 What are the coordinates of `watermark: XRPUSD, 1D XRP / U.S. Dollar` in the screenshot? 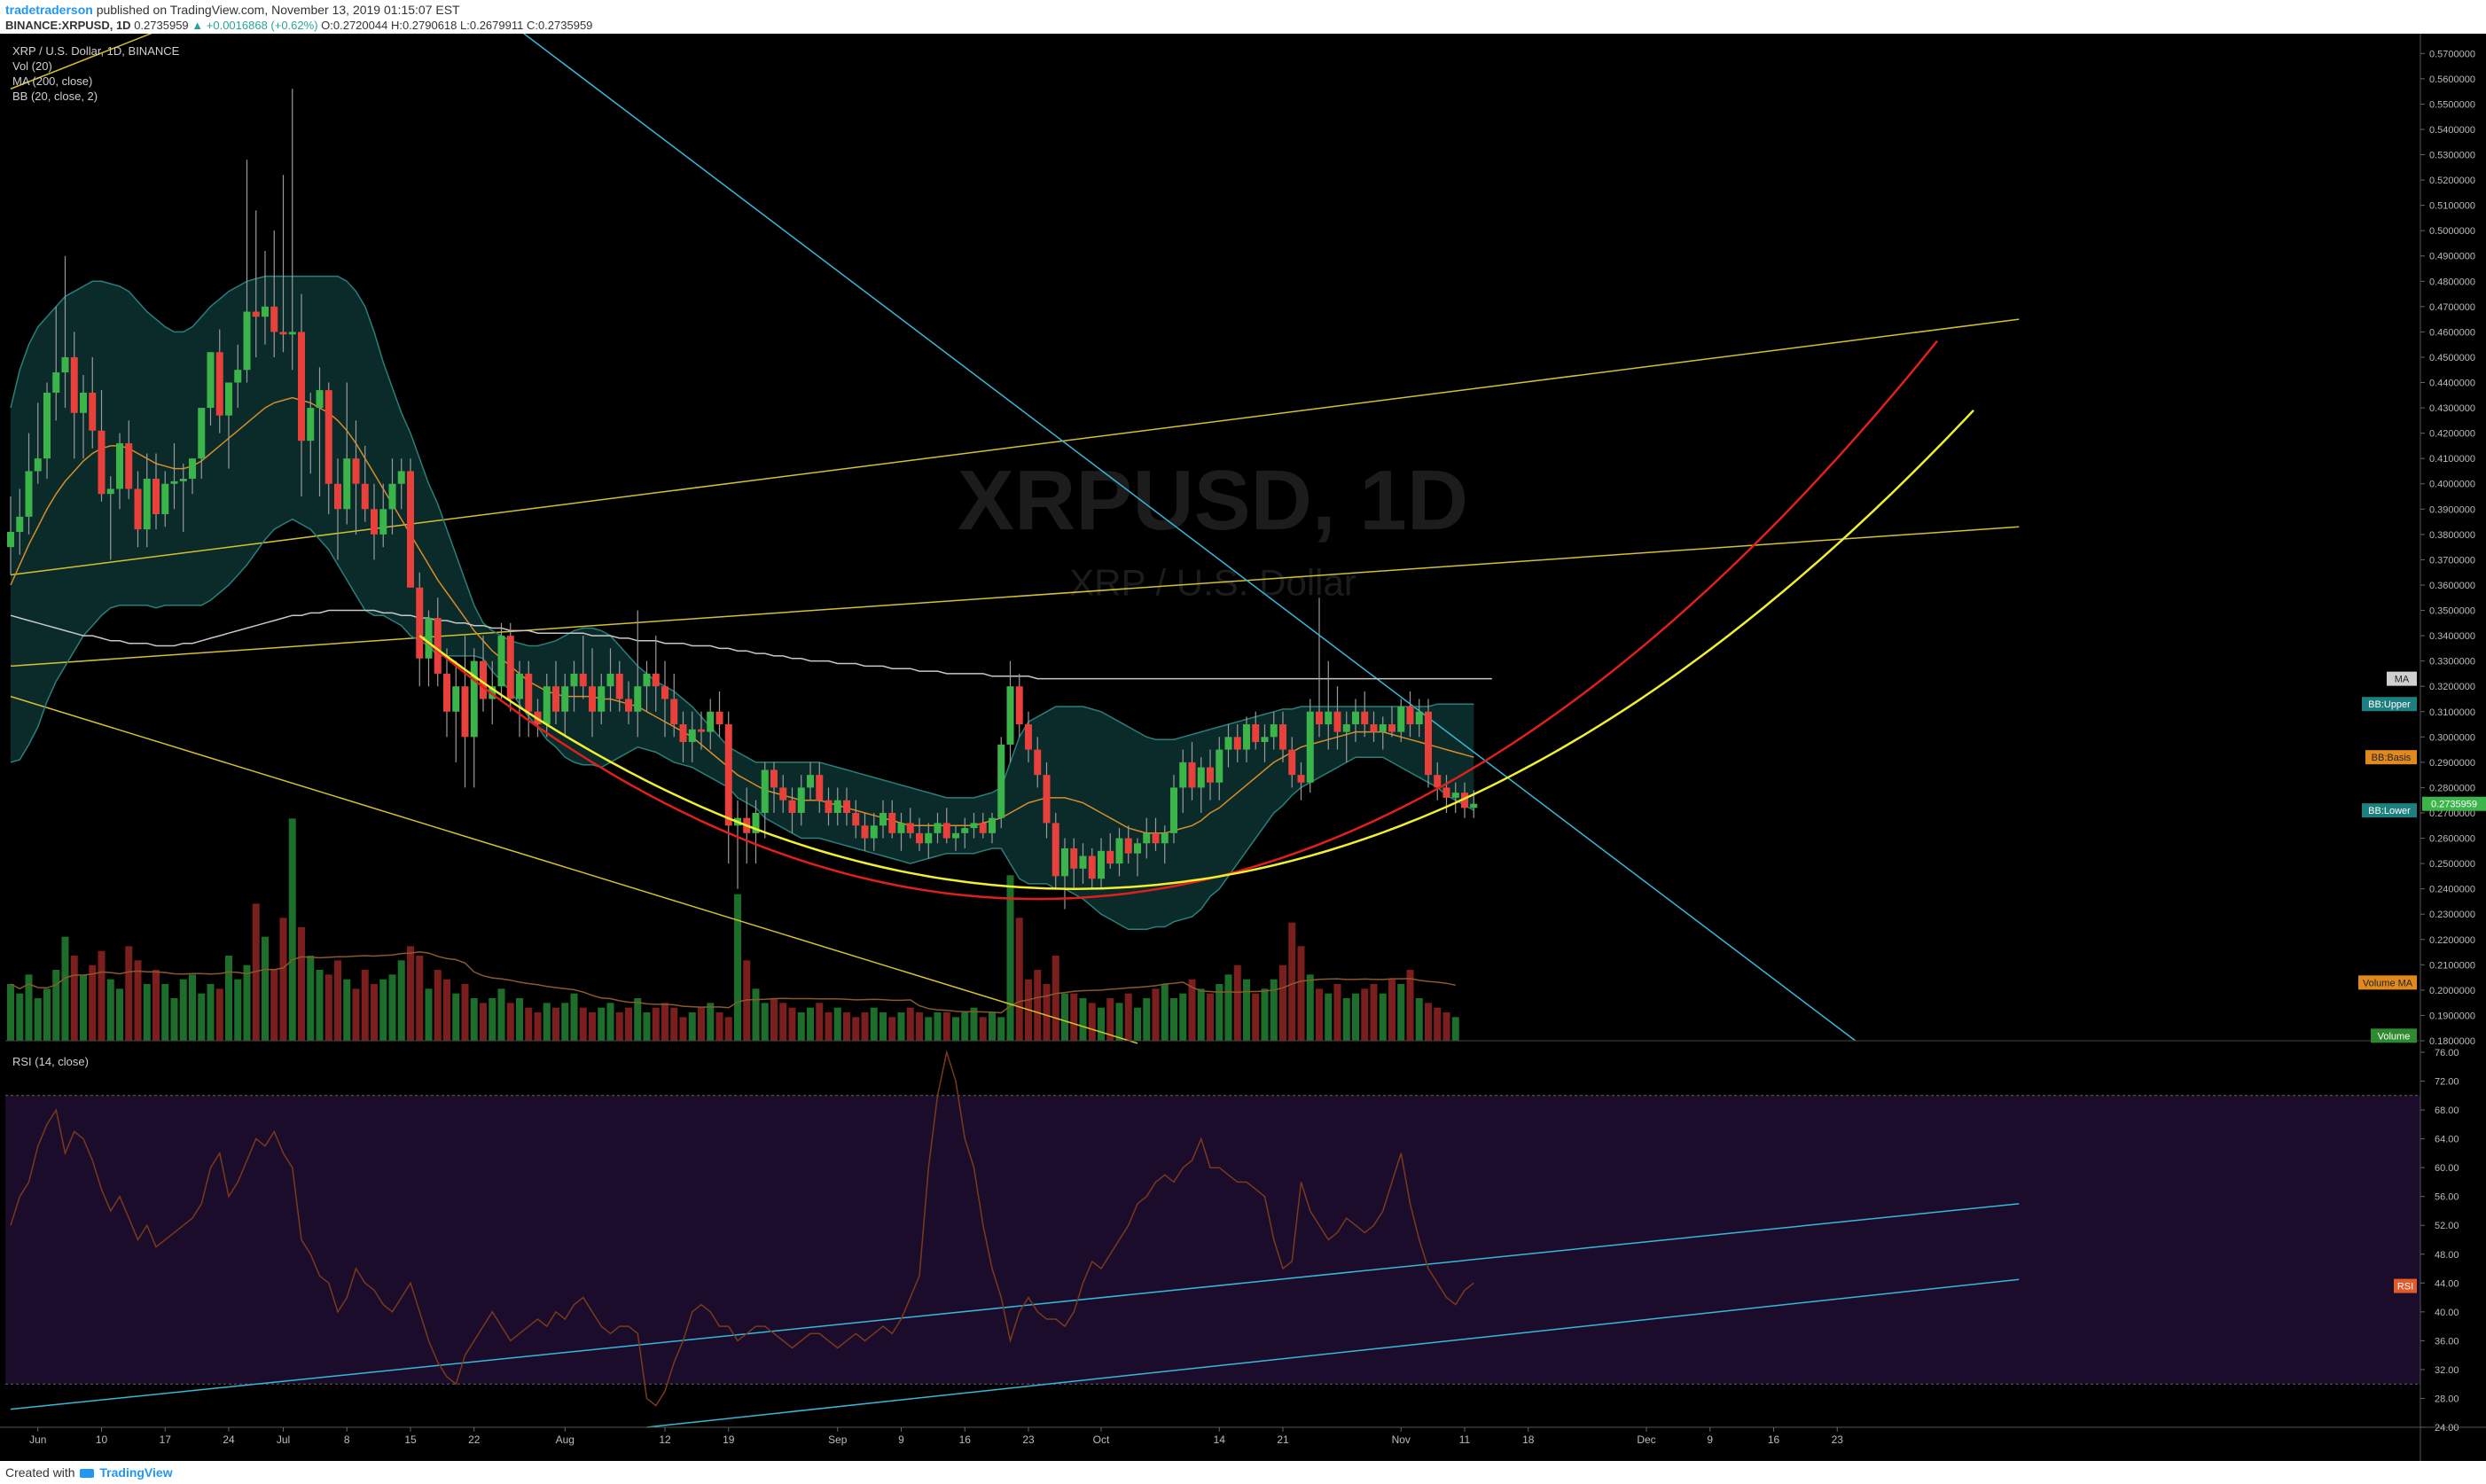 It's located at (1213, 528).